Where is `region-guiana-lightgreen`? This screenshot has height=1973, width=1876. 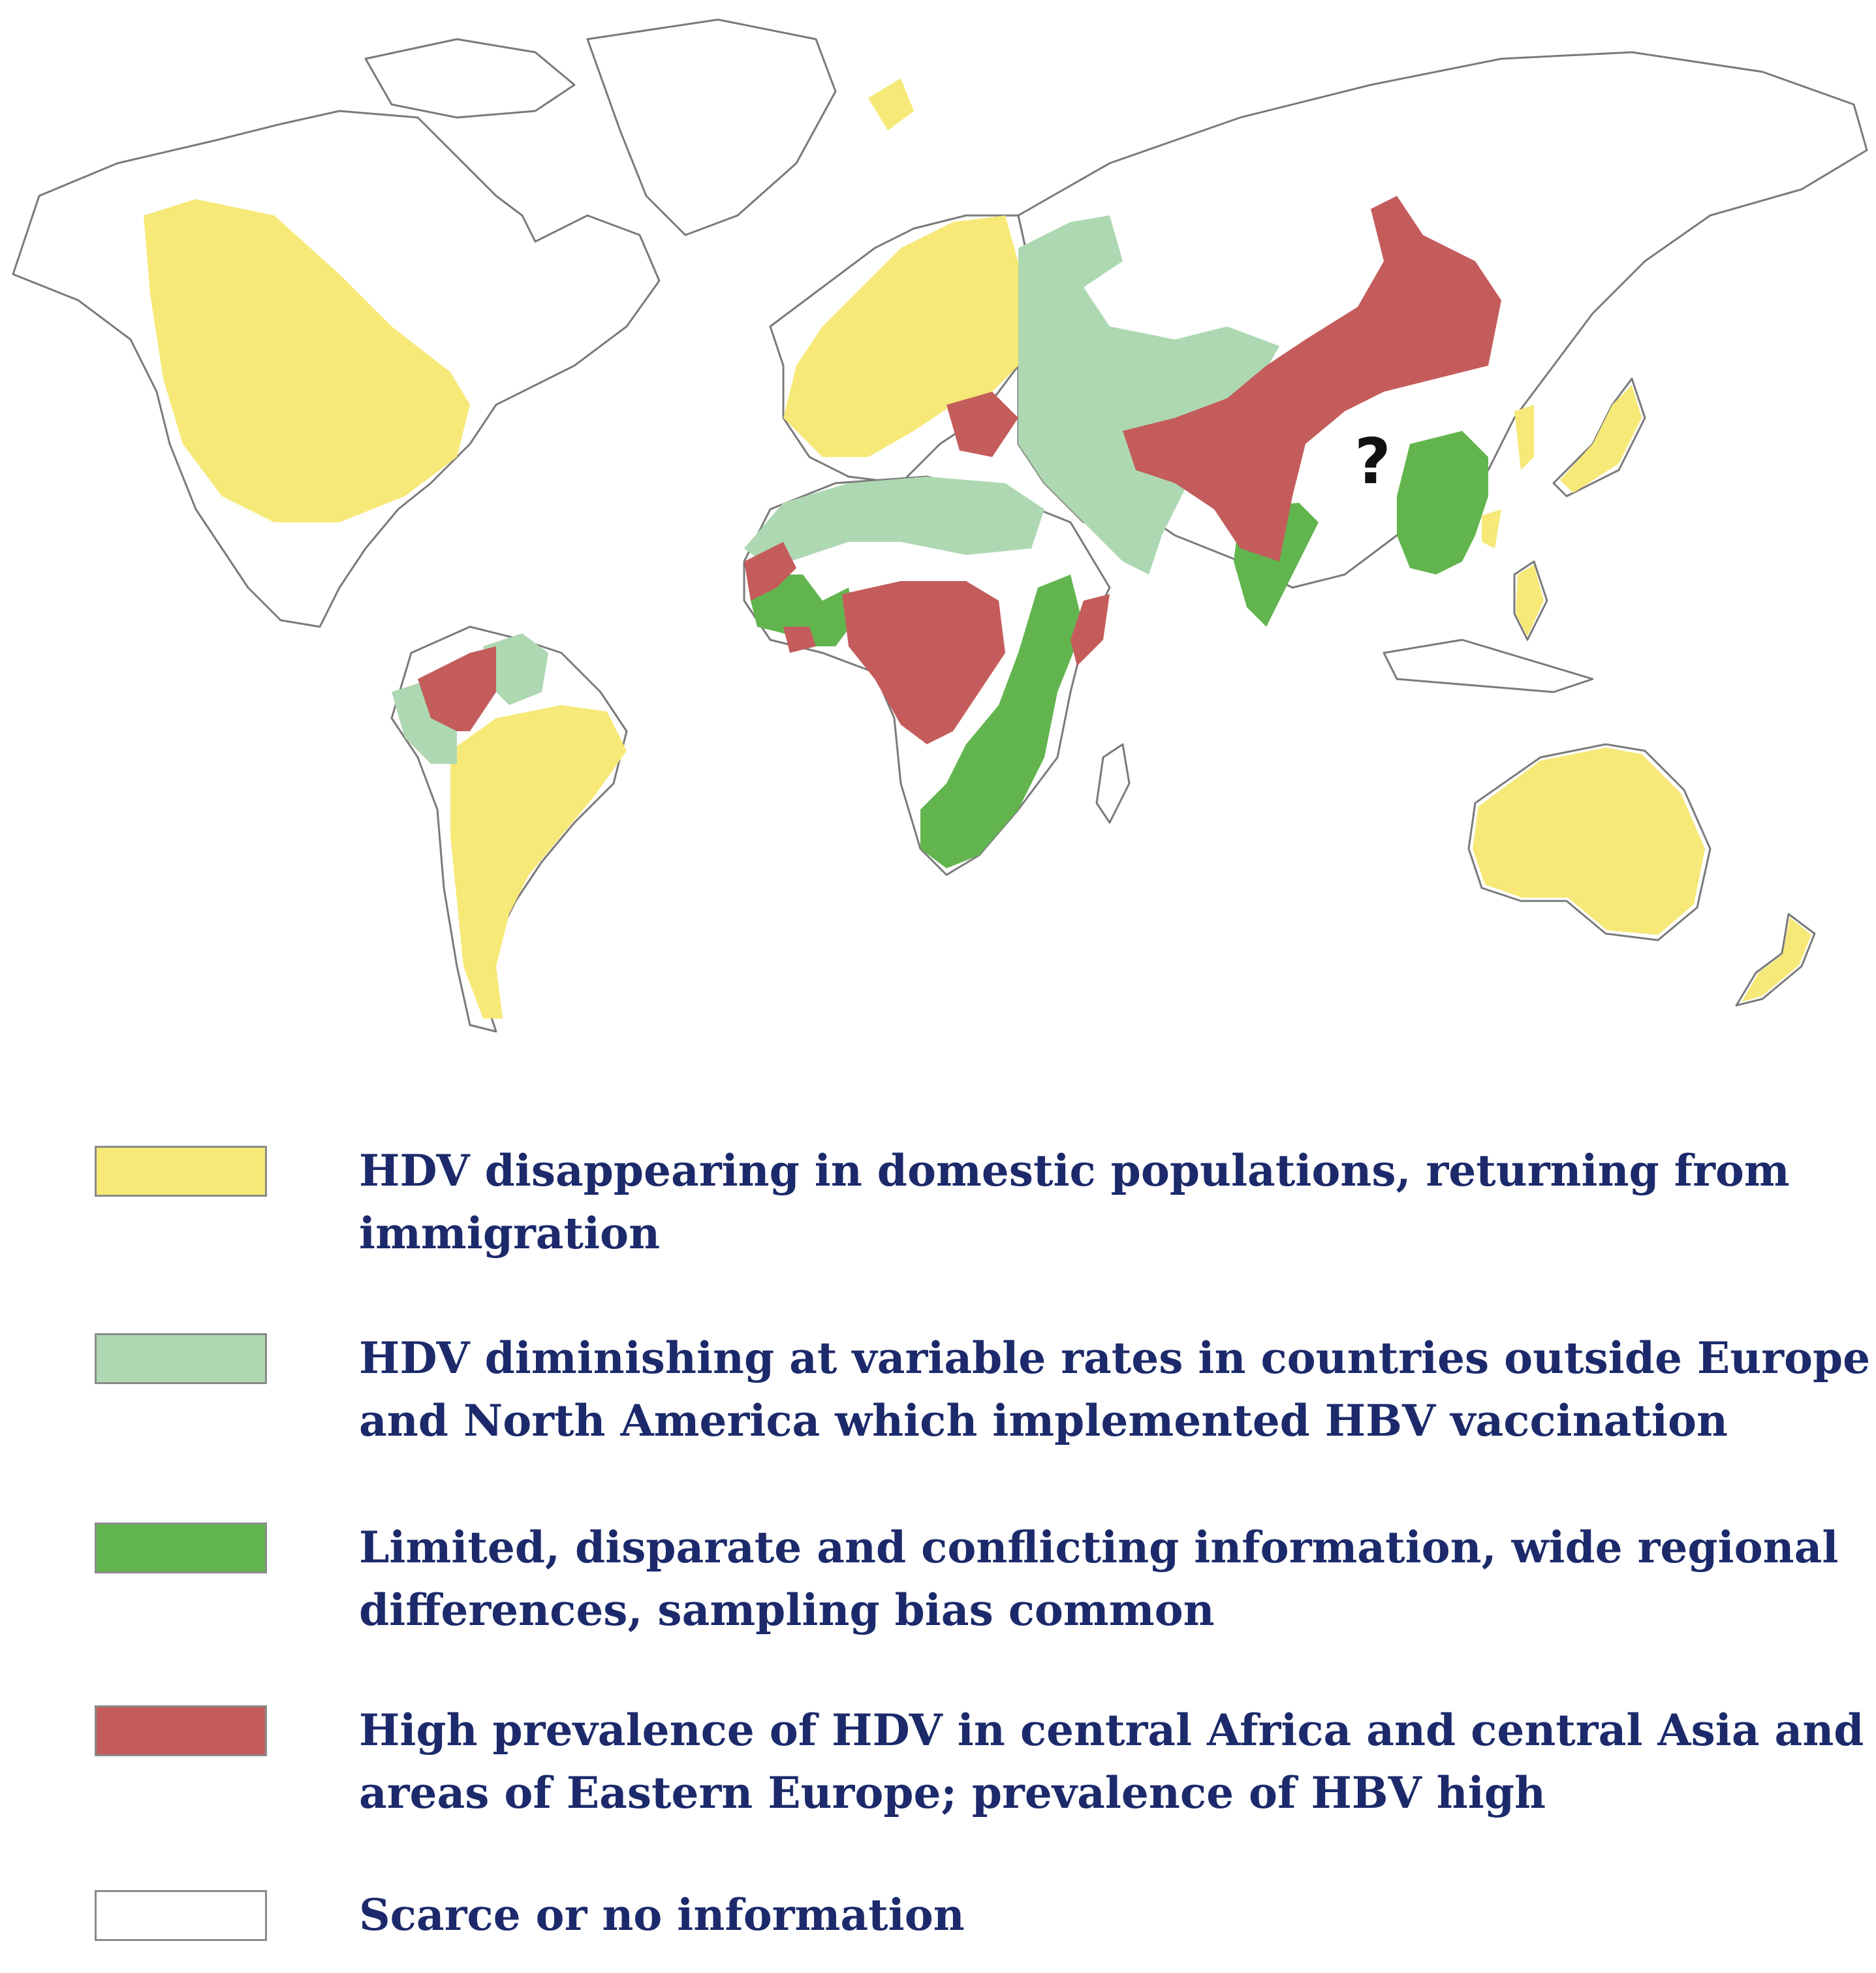
region-guiana-lightgreen is located at coordinates (515, 669).